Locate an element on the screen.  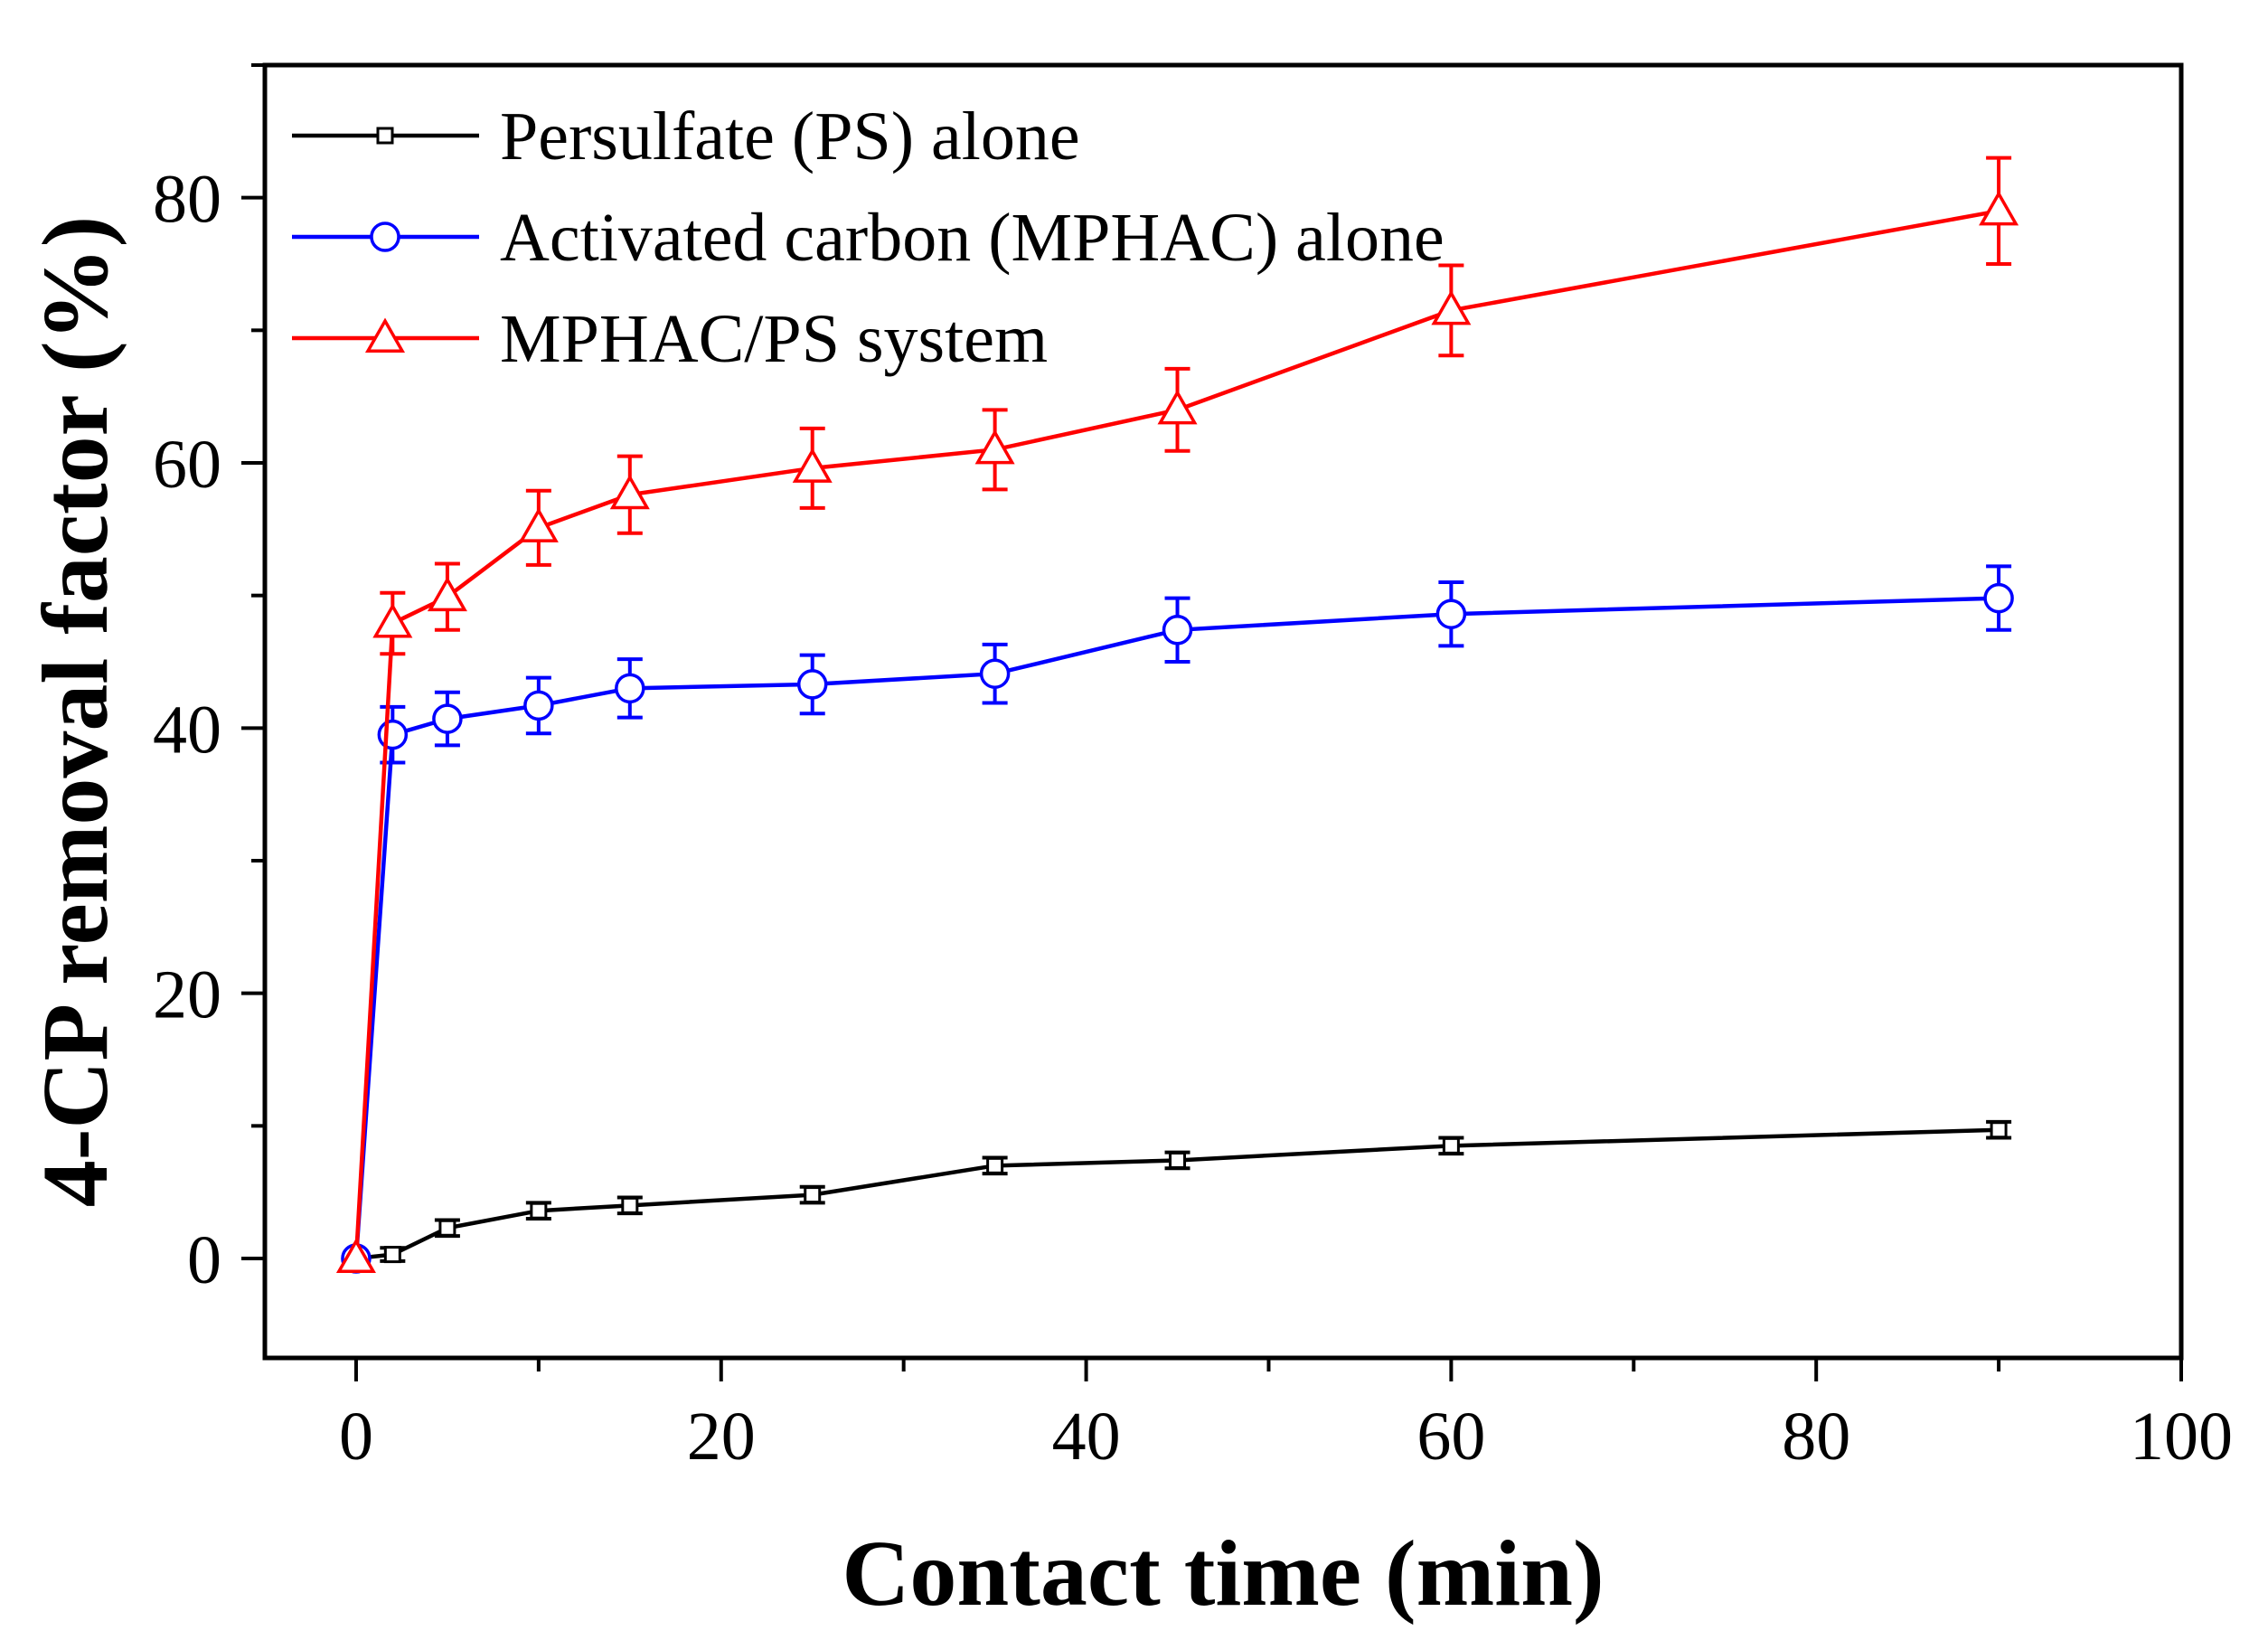
legend-label: MPHAC/PS system is located at coordinates (774, 339).